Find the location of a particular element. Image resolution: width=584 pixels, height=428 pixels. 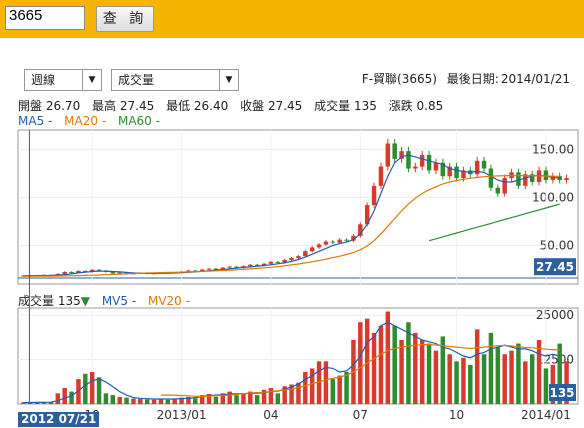

stock-info: F-貿聯(3665) 最後日期: 2014/01/21 is located at coordinates (463, 78).